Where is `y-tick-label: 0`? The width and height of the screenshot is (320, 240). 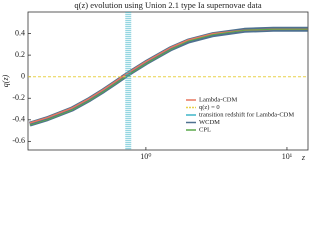 y-tick-label: 0 is located at coordinates (23, 76).